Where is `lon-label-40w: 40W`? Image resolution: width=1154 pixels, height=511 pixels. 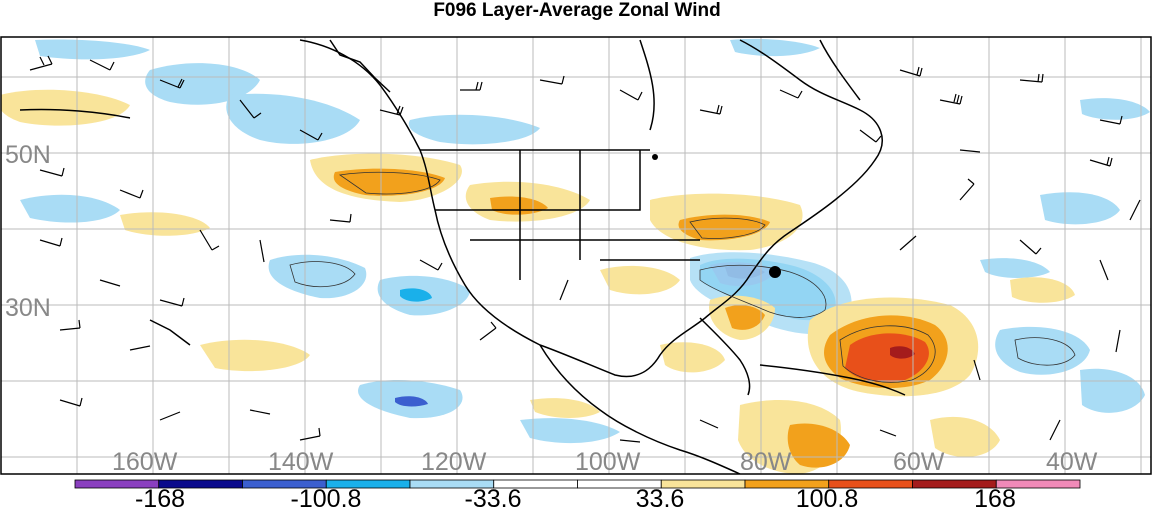 lon-label-40w: 40W is located at coordinates (1072, 462).